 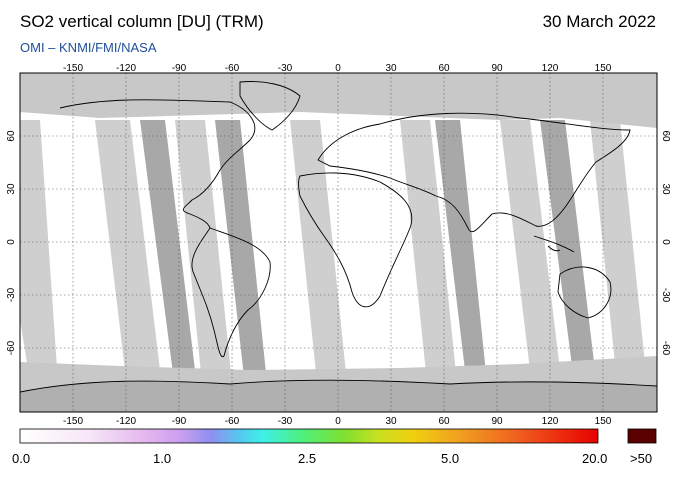 I want to click on colorbar-label: 0.0, so click(x=21, y=458).